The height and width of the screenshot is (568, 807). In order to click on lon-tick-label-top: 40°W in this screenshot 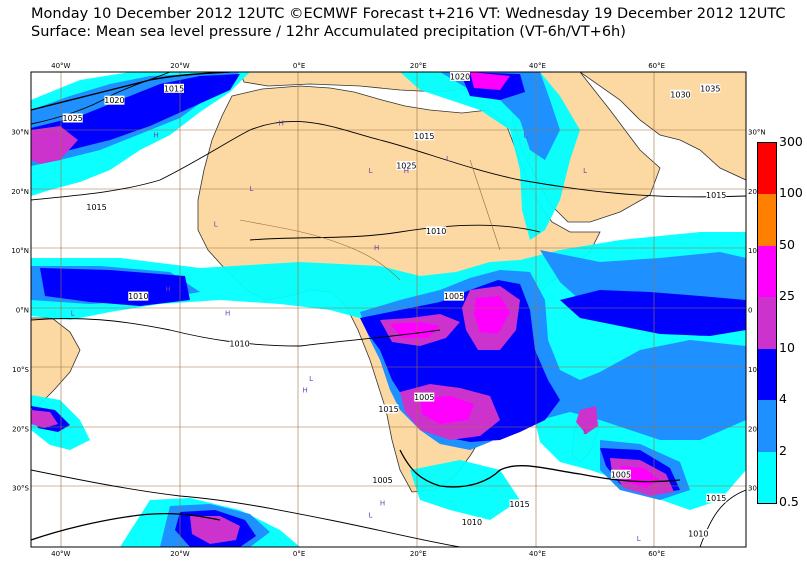, I will do `click(60, 66)`.